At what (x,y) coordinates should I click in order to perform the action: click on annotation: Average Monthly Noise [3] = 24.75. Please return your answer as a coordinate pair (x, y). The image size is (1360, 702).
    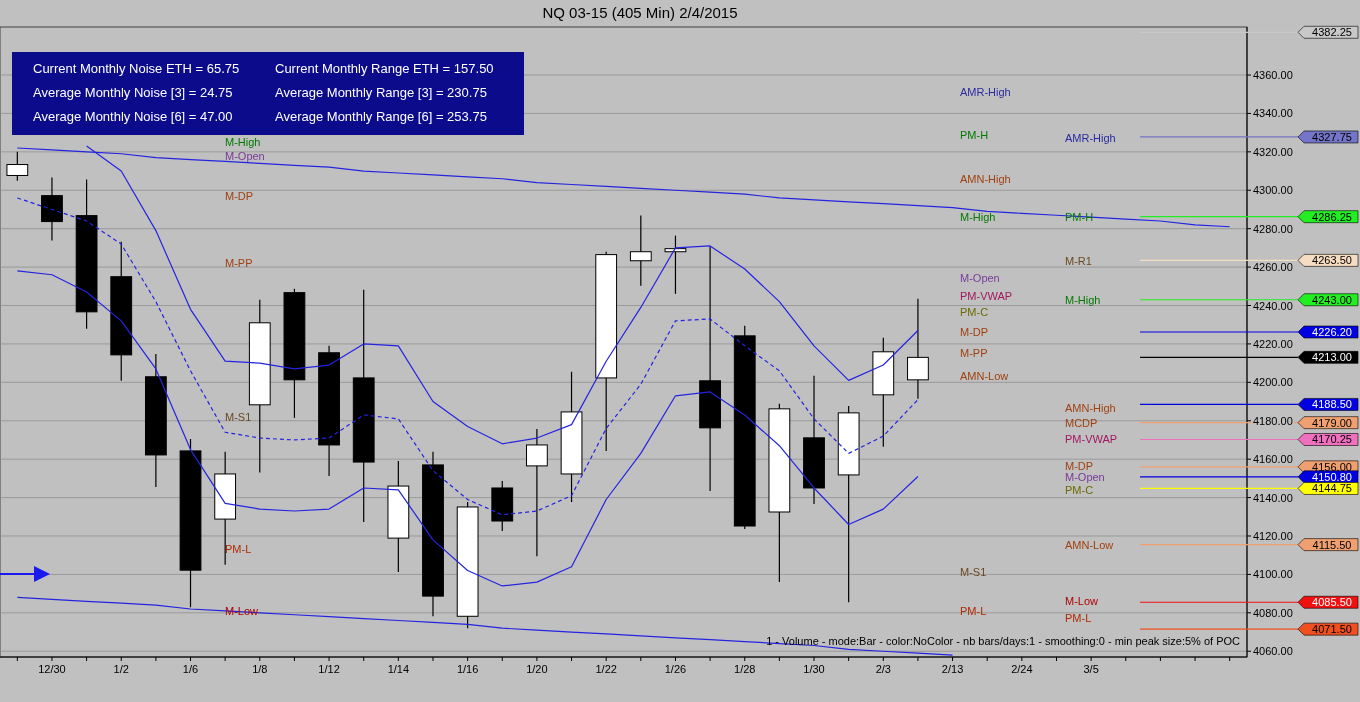
    Looking at the image, I should click on (133, 92).